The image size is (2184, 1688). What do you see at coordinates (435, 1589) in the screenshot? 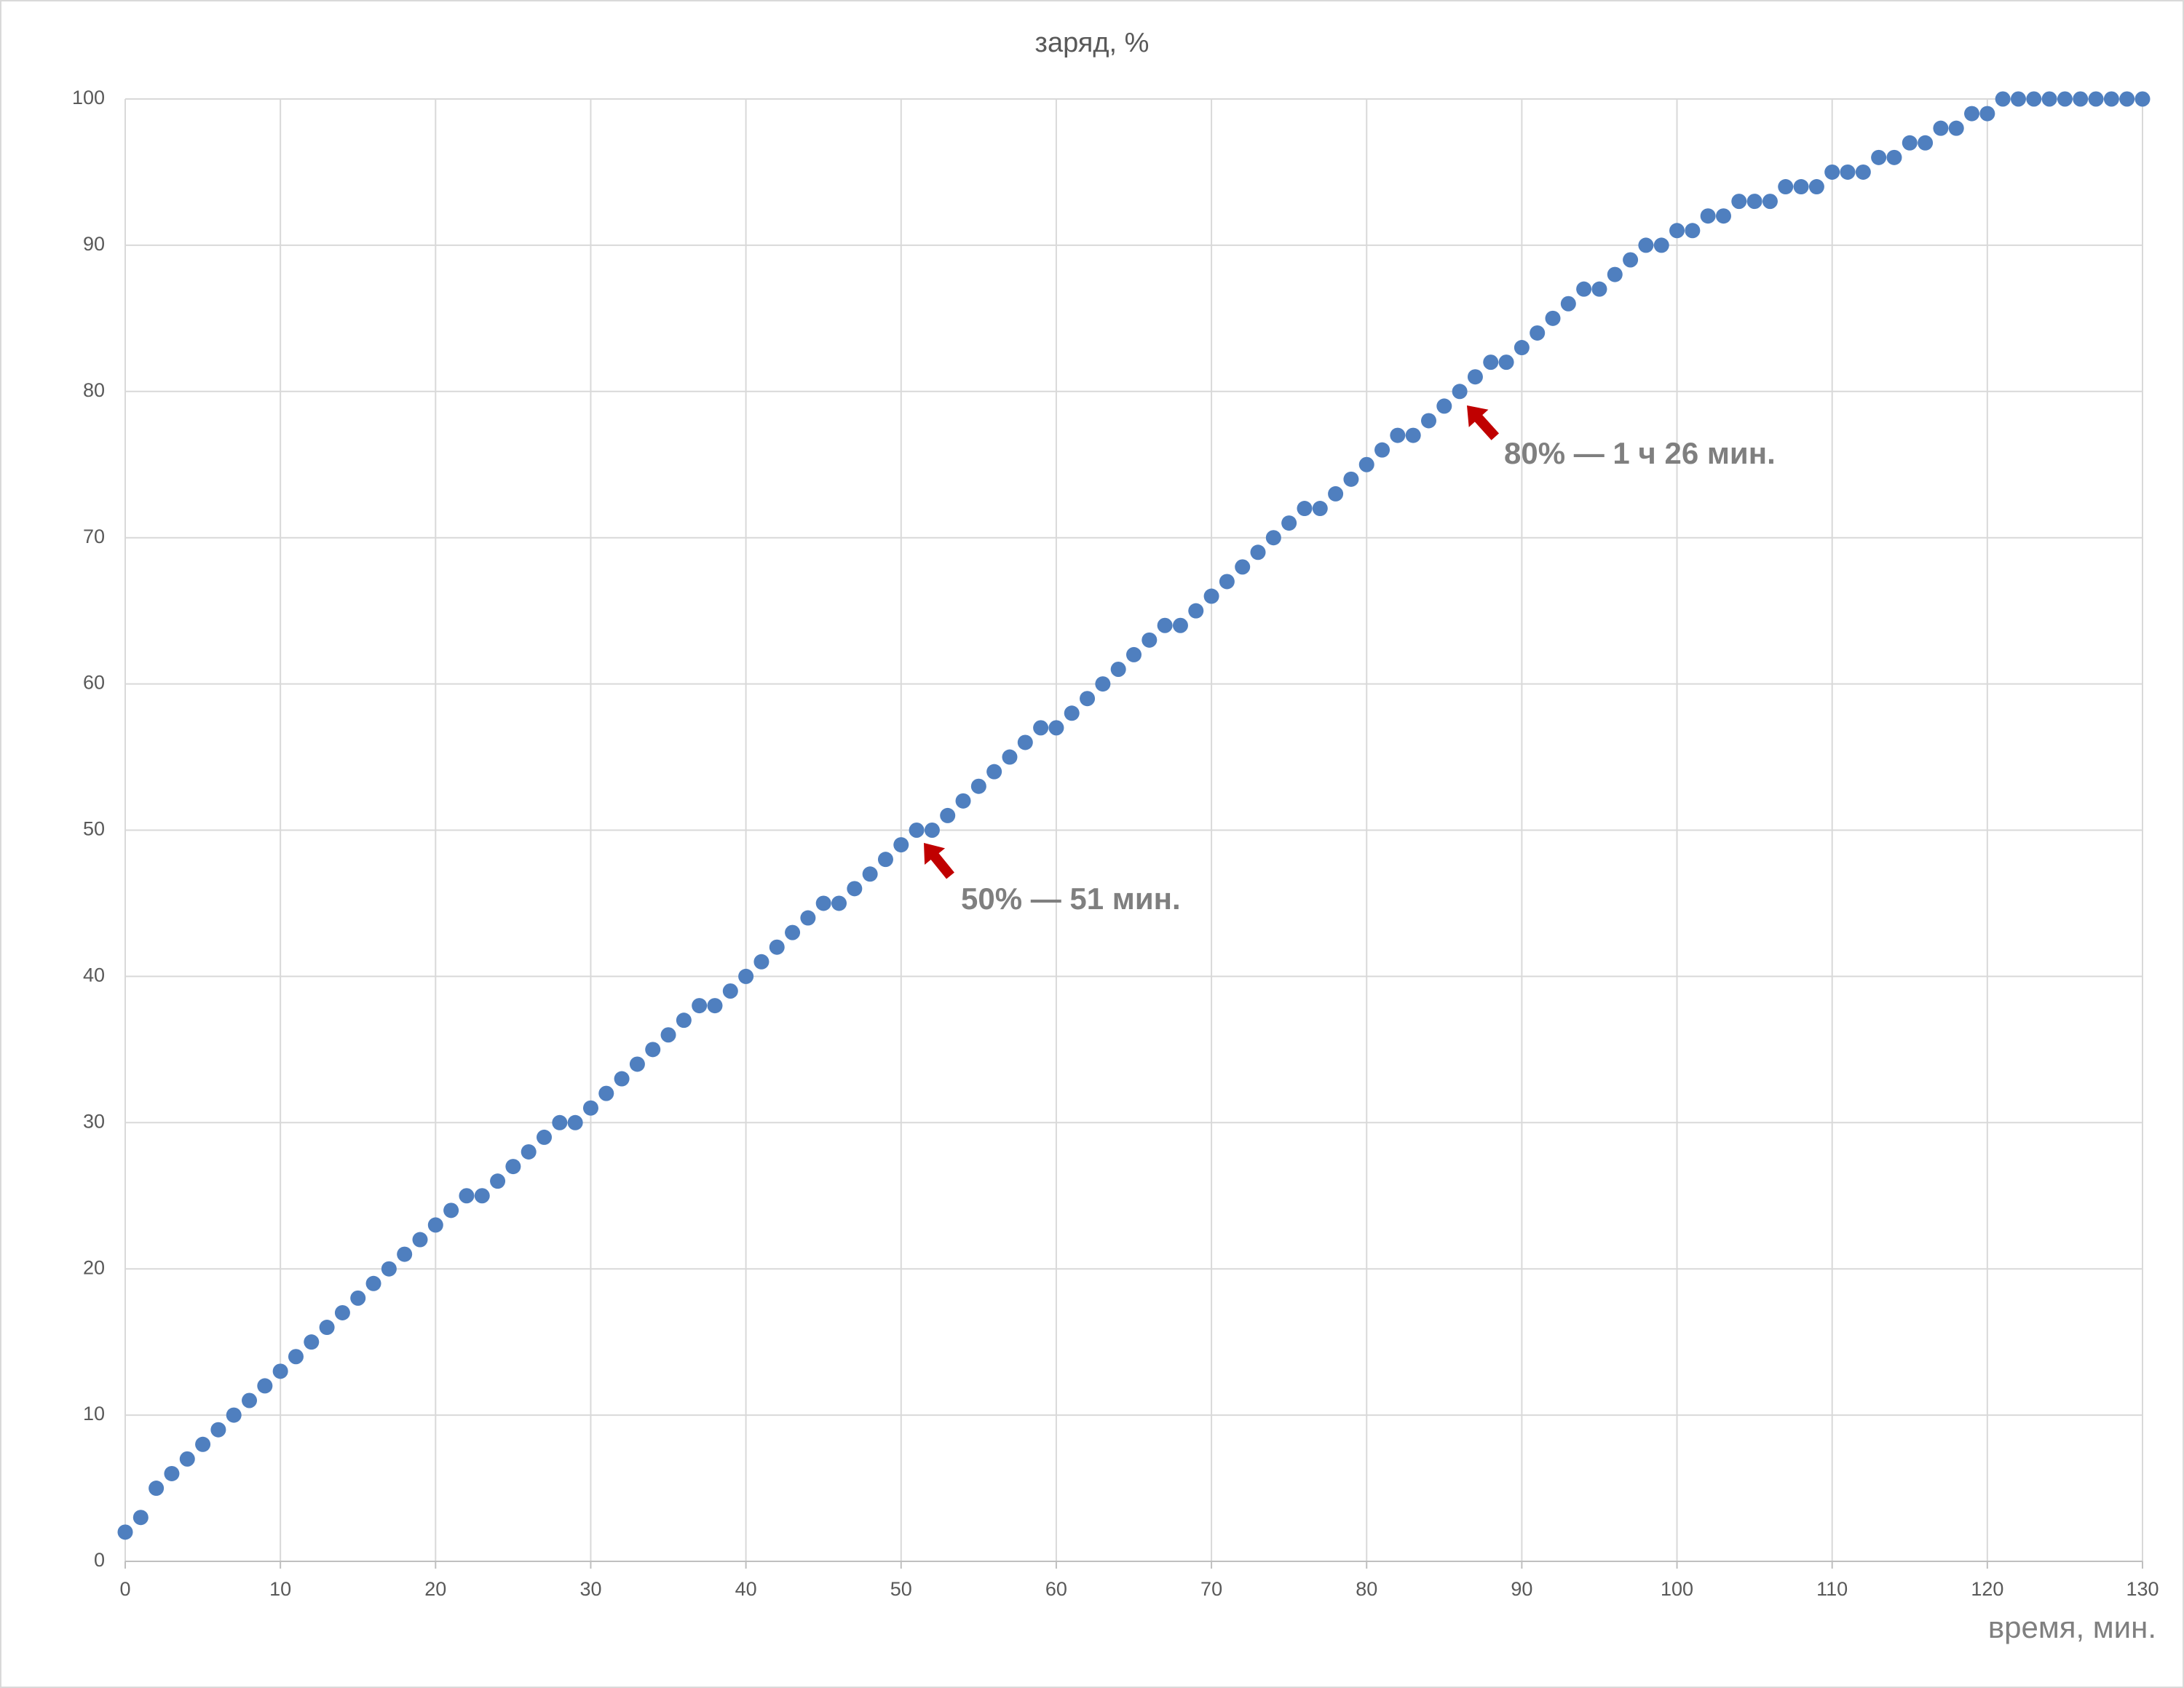
I see `x-tick-label: 20` at bounding box center [435, 1589].